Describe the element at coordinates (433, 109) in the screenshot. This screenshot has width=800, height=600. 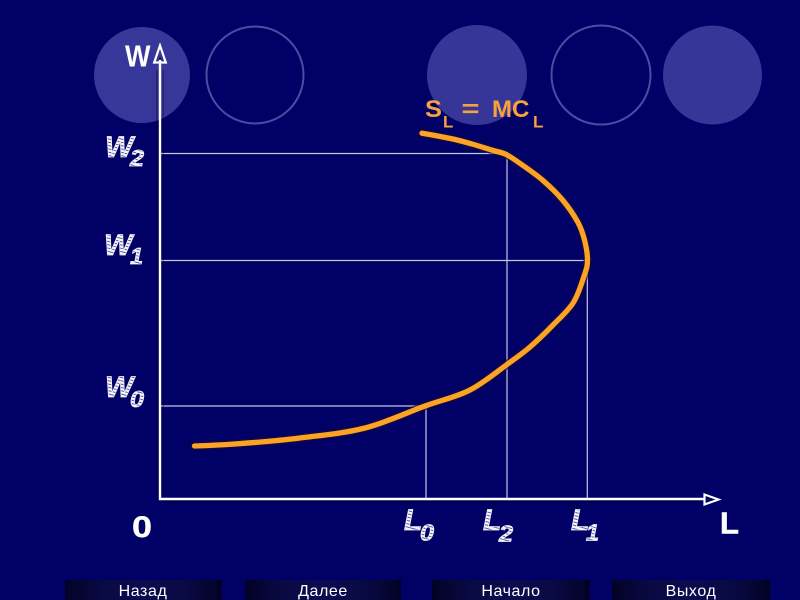
I see `svg-text: S` at that location.